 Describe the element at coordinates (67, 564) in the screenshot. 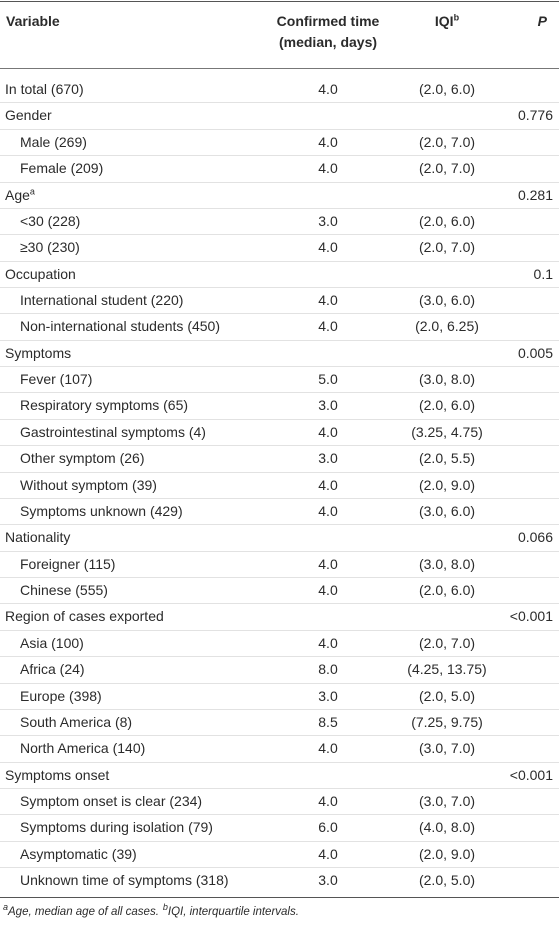

I see `row-label: Foreigner (115)` at that location.